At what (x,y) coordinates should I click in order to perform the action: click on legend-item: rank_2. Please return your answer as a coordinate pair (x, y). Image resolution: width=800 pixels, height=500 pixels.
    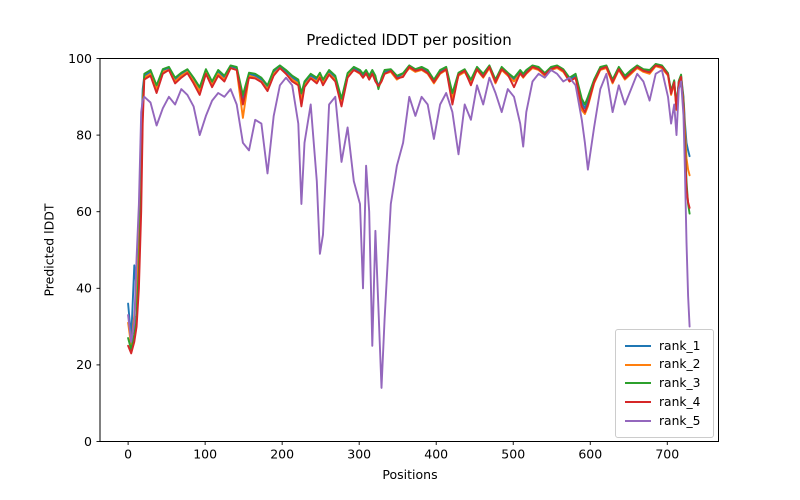
    Looking at the image, I should click on (665, 364).